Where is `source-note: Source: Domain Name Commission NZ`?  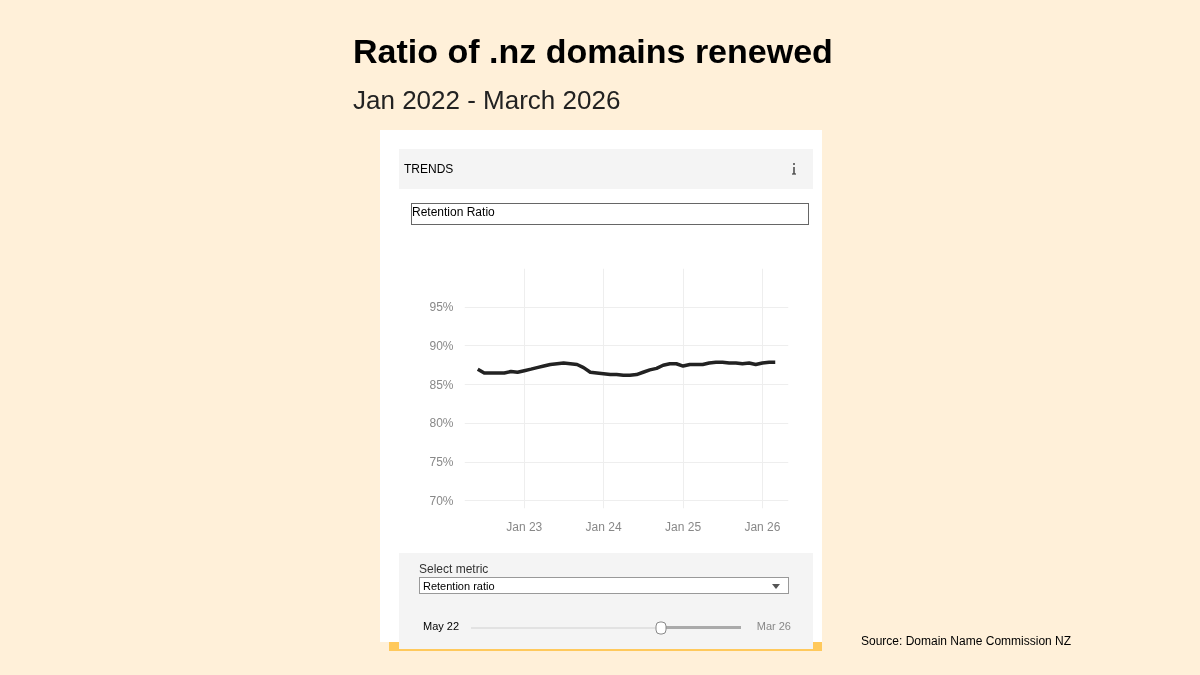 source-note: Source: Domain Name Commission NZ is located at coordinates (966, 641).